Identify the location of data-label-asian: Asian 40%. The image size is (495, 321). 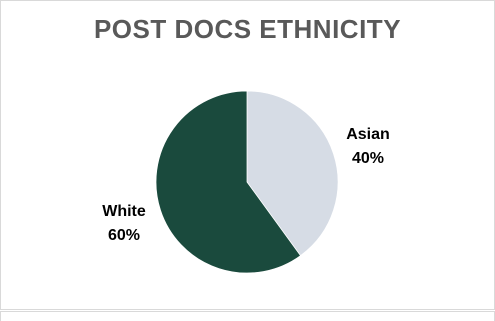
(368, 146).